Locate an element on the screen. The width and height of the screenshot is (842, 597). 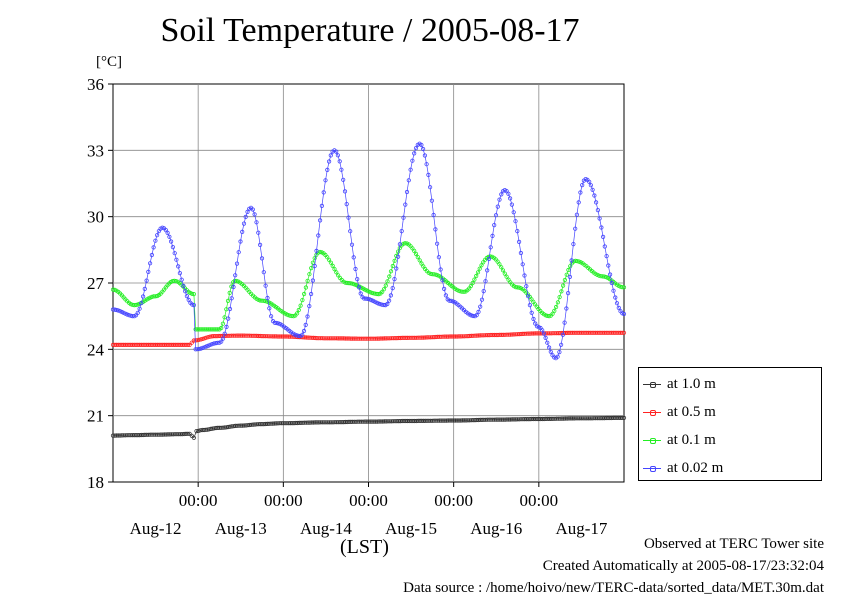
legend-item-0-5m: at 0.5 m is located at coordinates (679, 412).